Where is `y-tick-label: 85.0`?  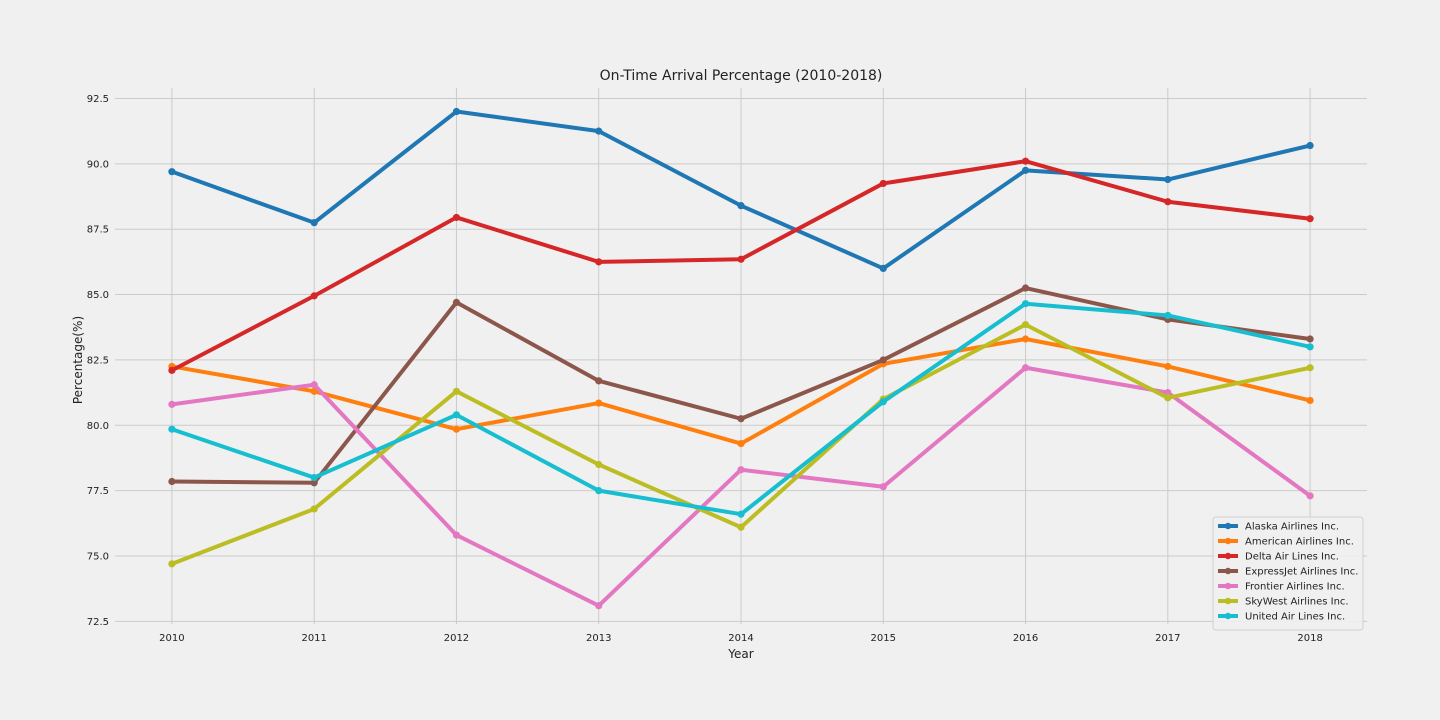 y-tick-label: 85.0 is located at coordinates (98, 295).